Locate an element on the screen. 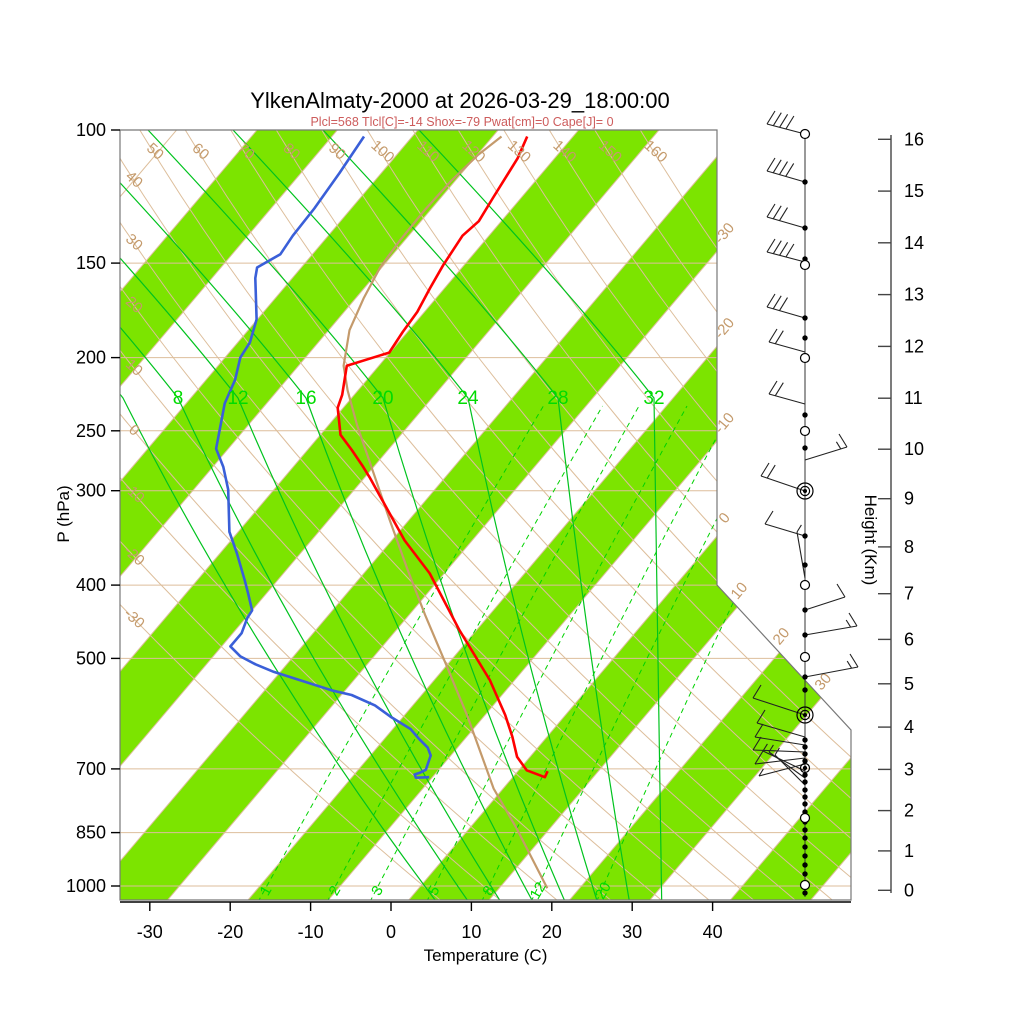 Image resolution: width=1024 pixels, height=1024 pixels. height-tick-label: 1 is located at coordinates (909, 851).